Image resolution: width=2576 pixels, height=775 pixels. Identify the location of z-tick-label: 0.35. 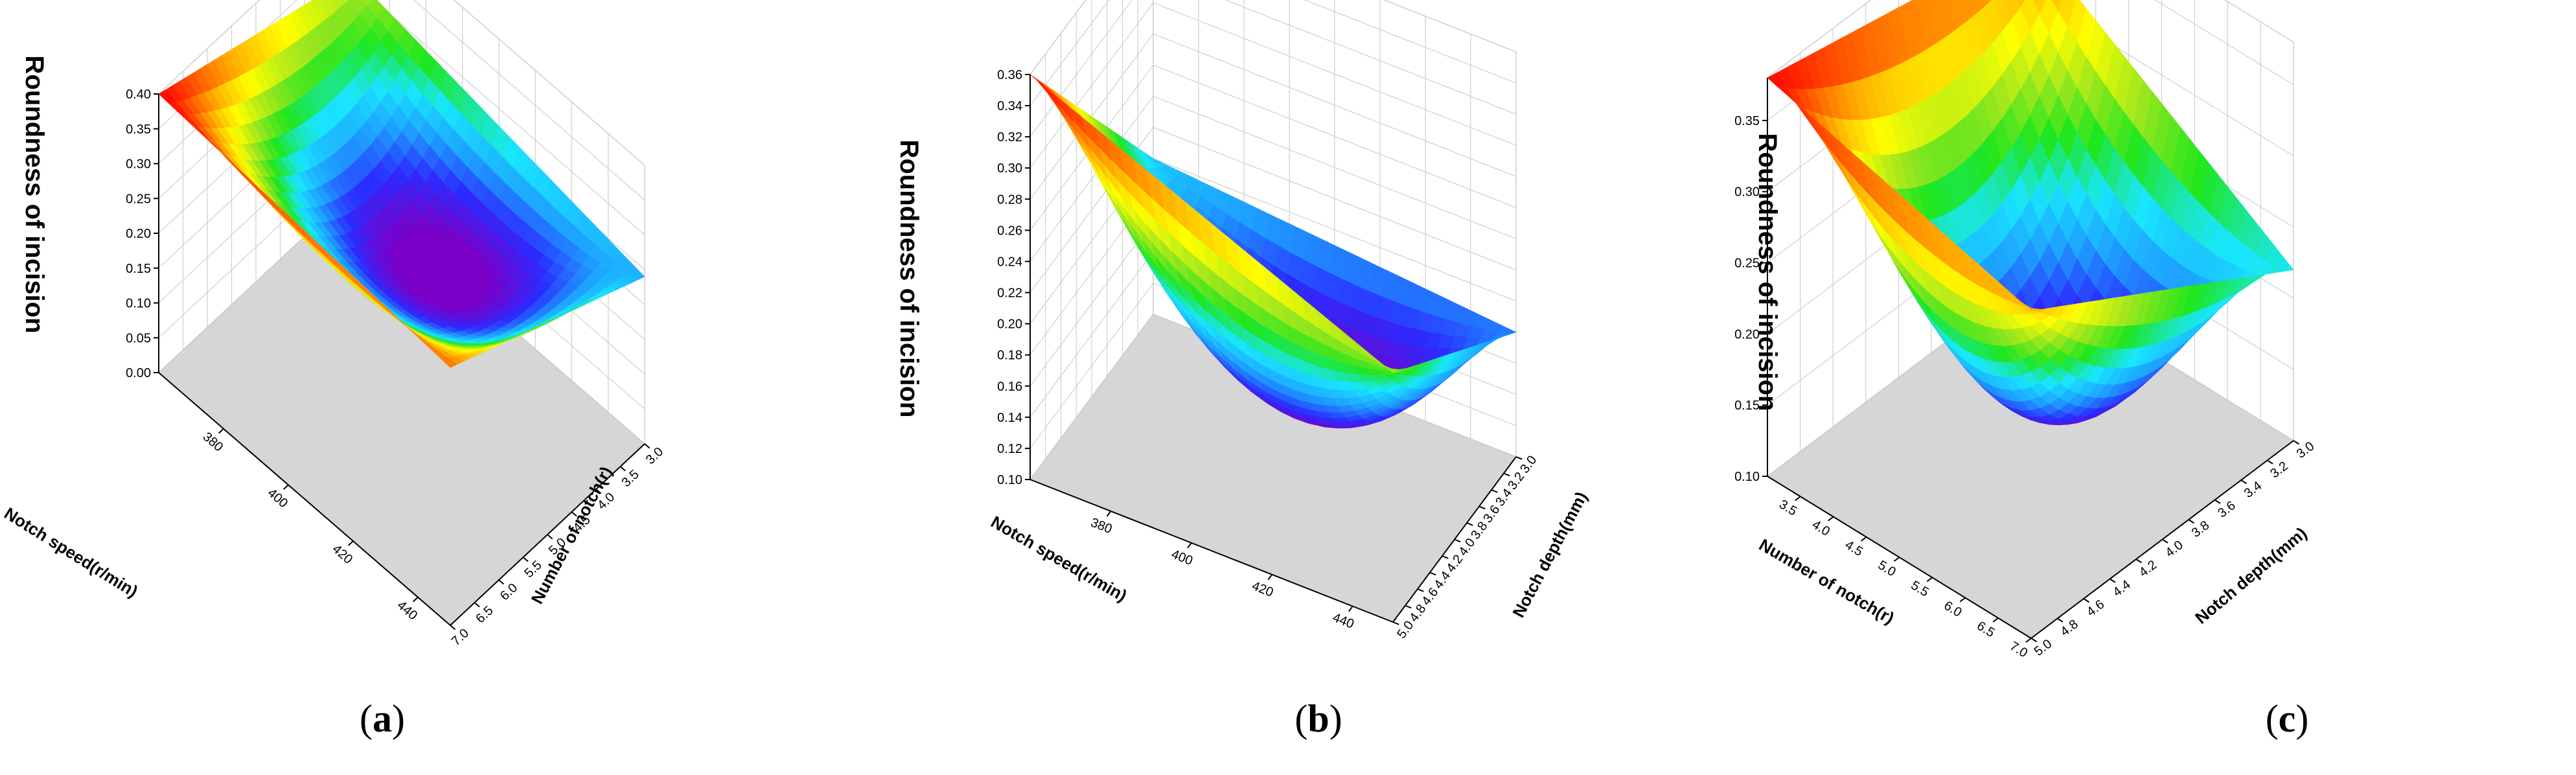
(1747, 121).